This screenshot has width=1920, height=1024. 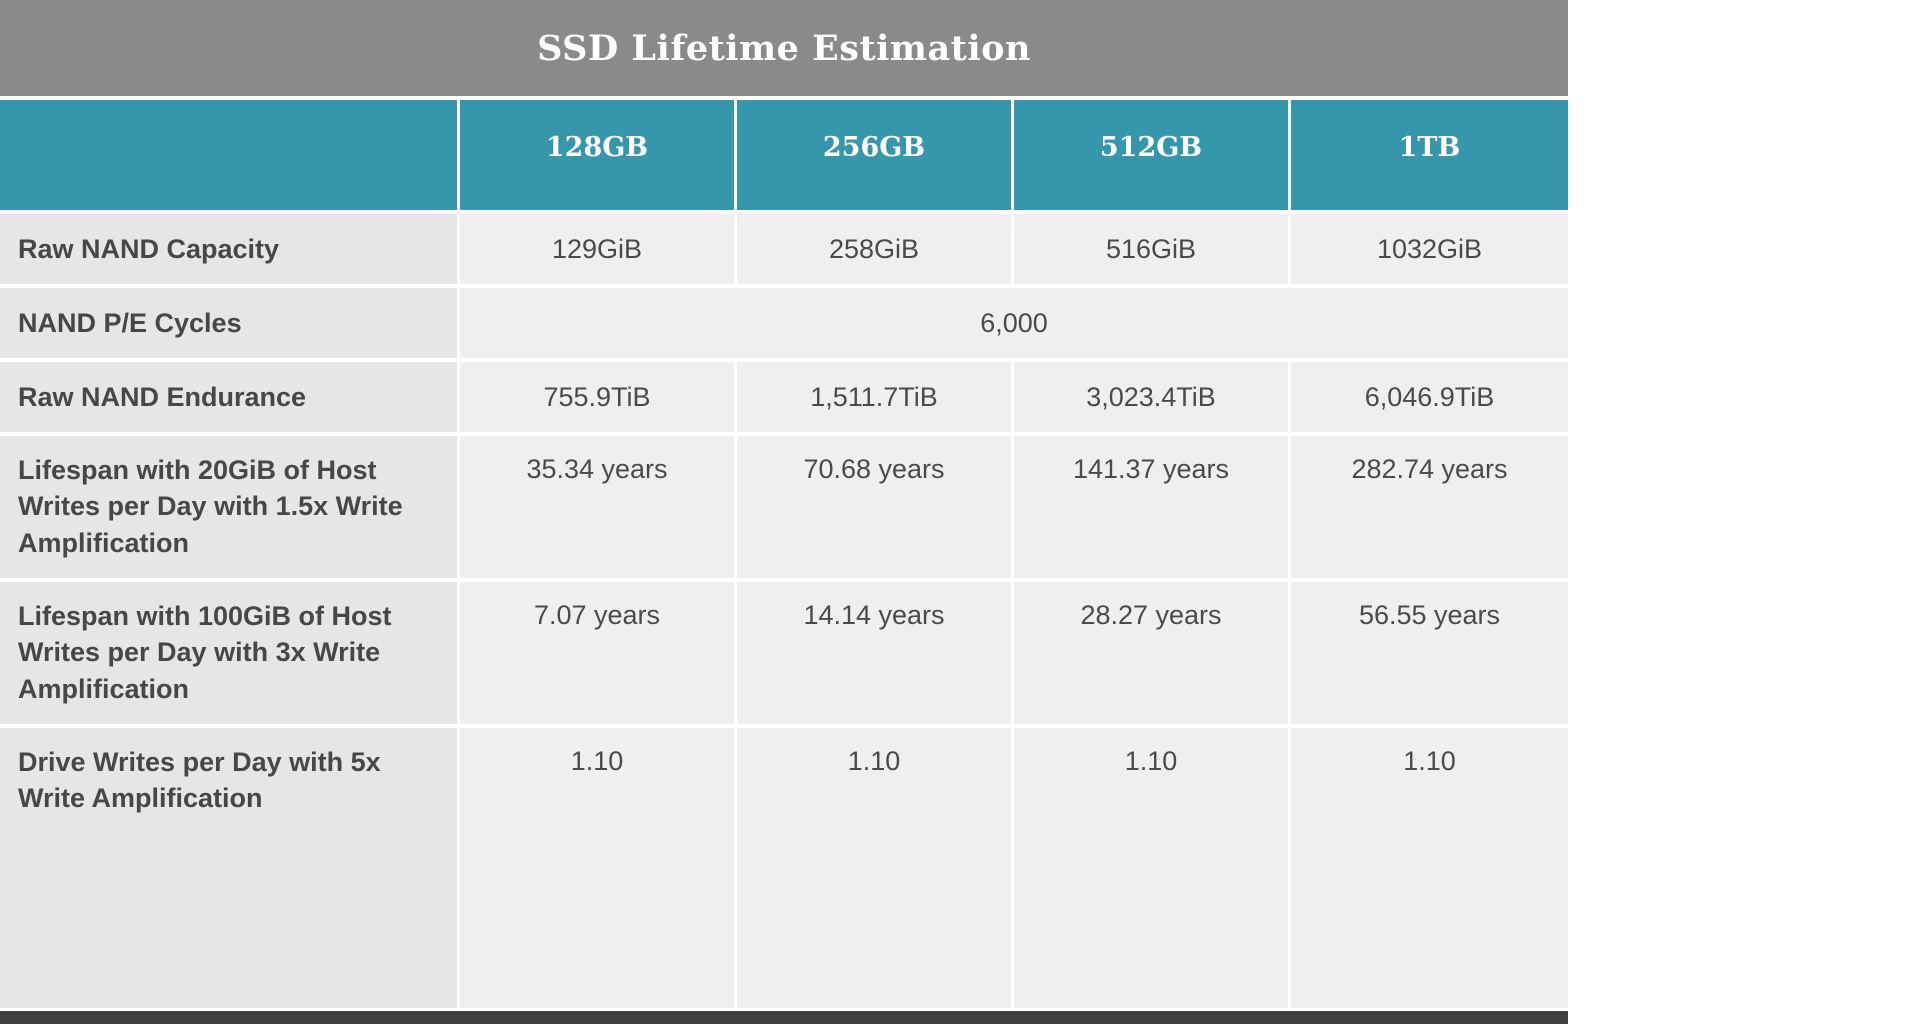 I want to click on column-header-1tb: 1TB, so click(x=1429, y=155).